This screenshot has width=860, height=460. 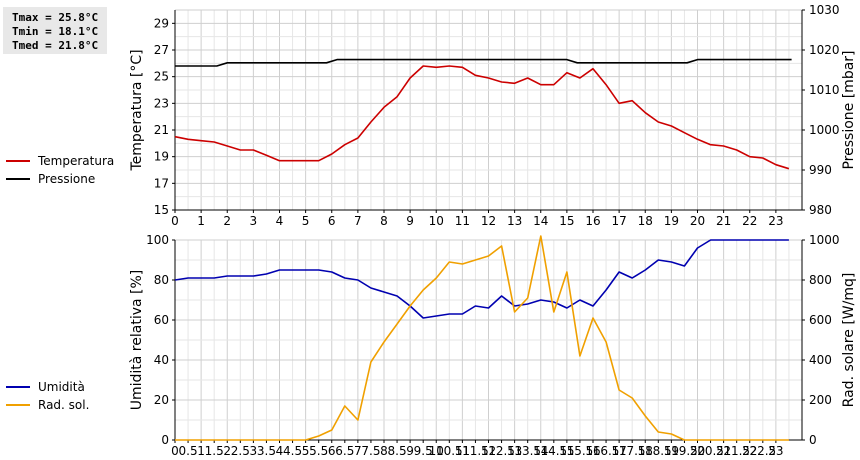 I want to click on chart2-xtick-label: 4.5, so click(x=292, y=451).